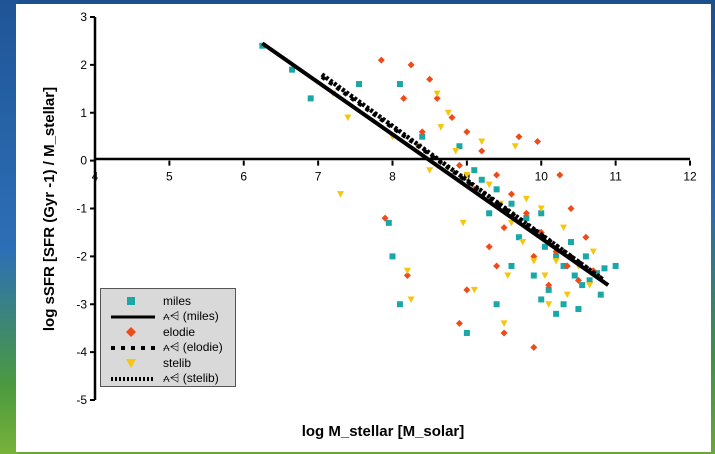 This screenshot has width=715, height=454. What do you see at coordinates (243, 177) in the screenshot?
I see `x-tick-label: 6` at bounding box center [243, 177].